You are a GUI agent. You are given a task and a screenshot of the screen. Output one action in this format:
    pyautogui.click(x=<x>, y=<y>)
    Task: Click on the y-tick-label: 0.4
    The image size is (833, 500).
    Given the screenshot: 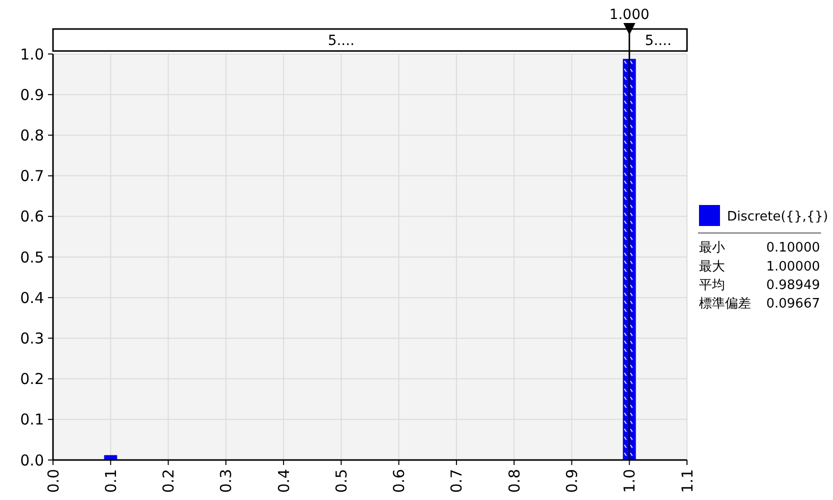 What is the action you would take?
    pyautogui.click(x=32, y=297)
    